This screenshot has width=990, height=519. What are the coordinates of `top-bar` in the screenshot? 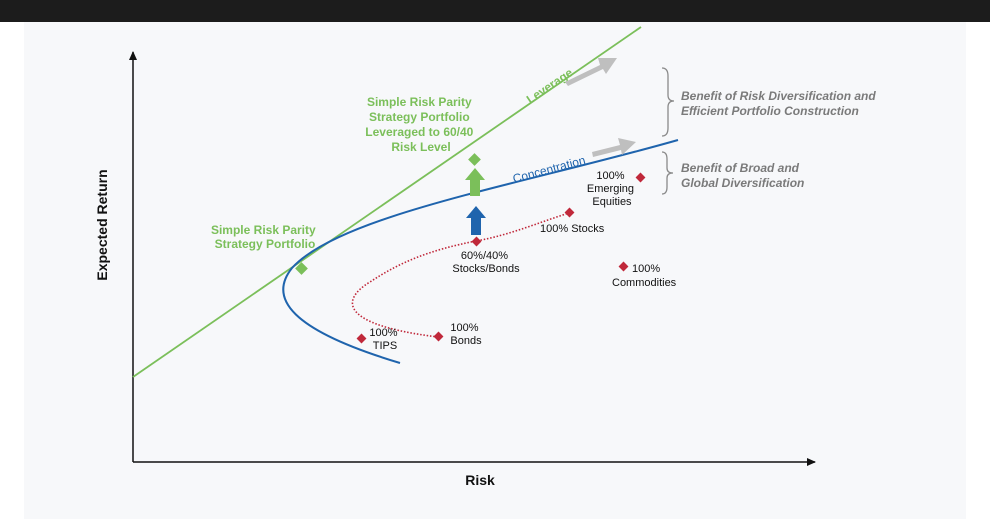 It's located at (495, 11).